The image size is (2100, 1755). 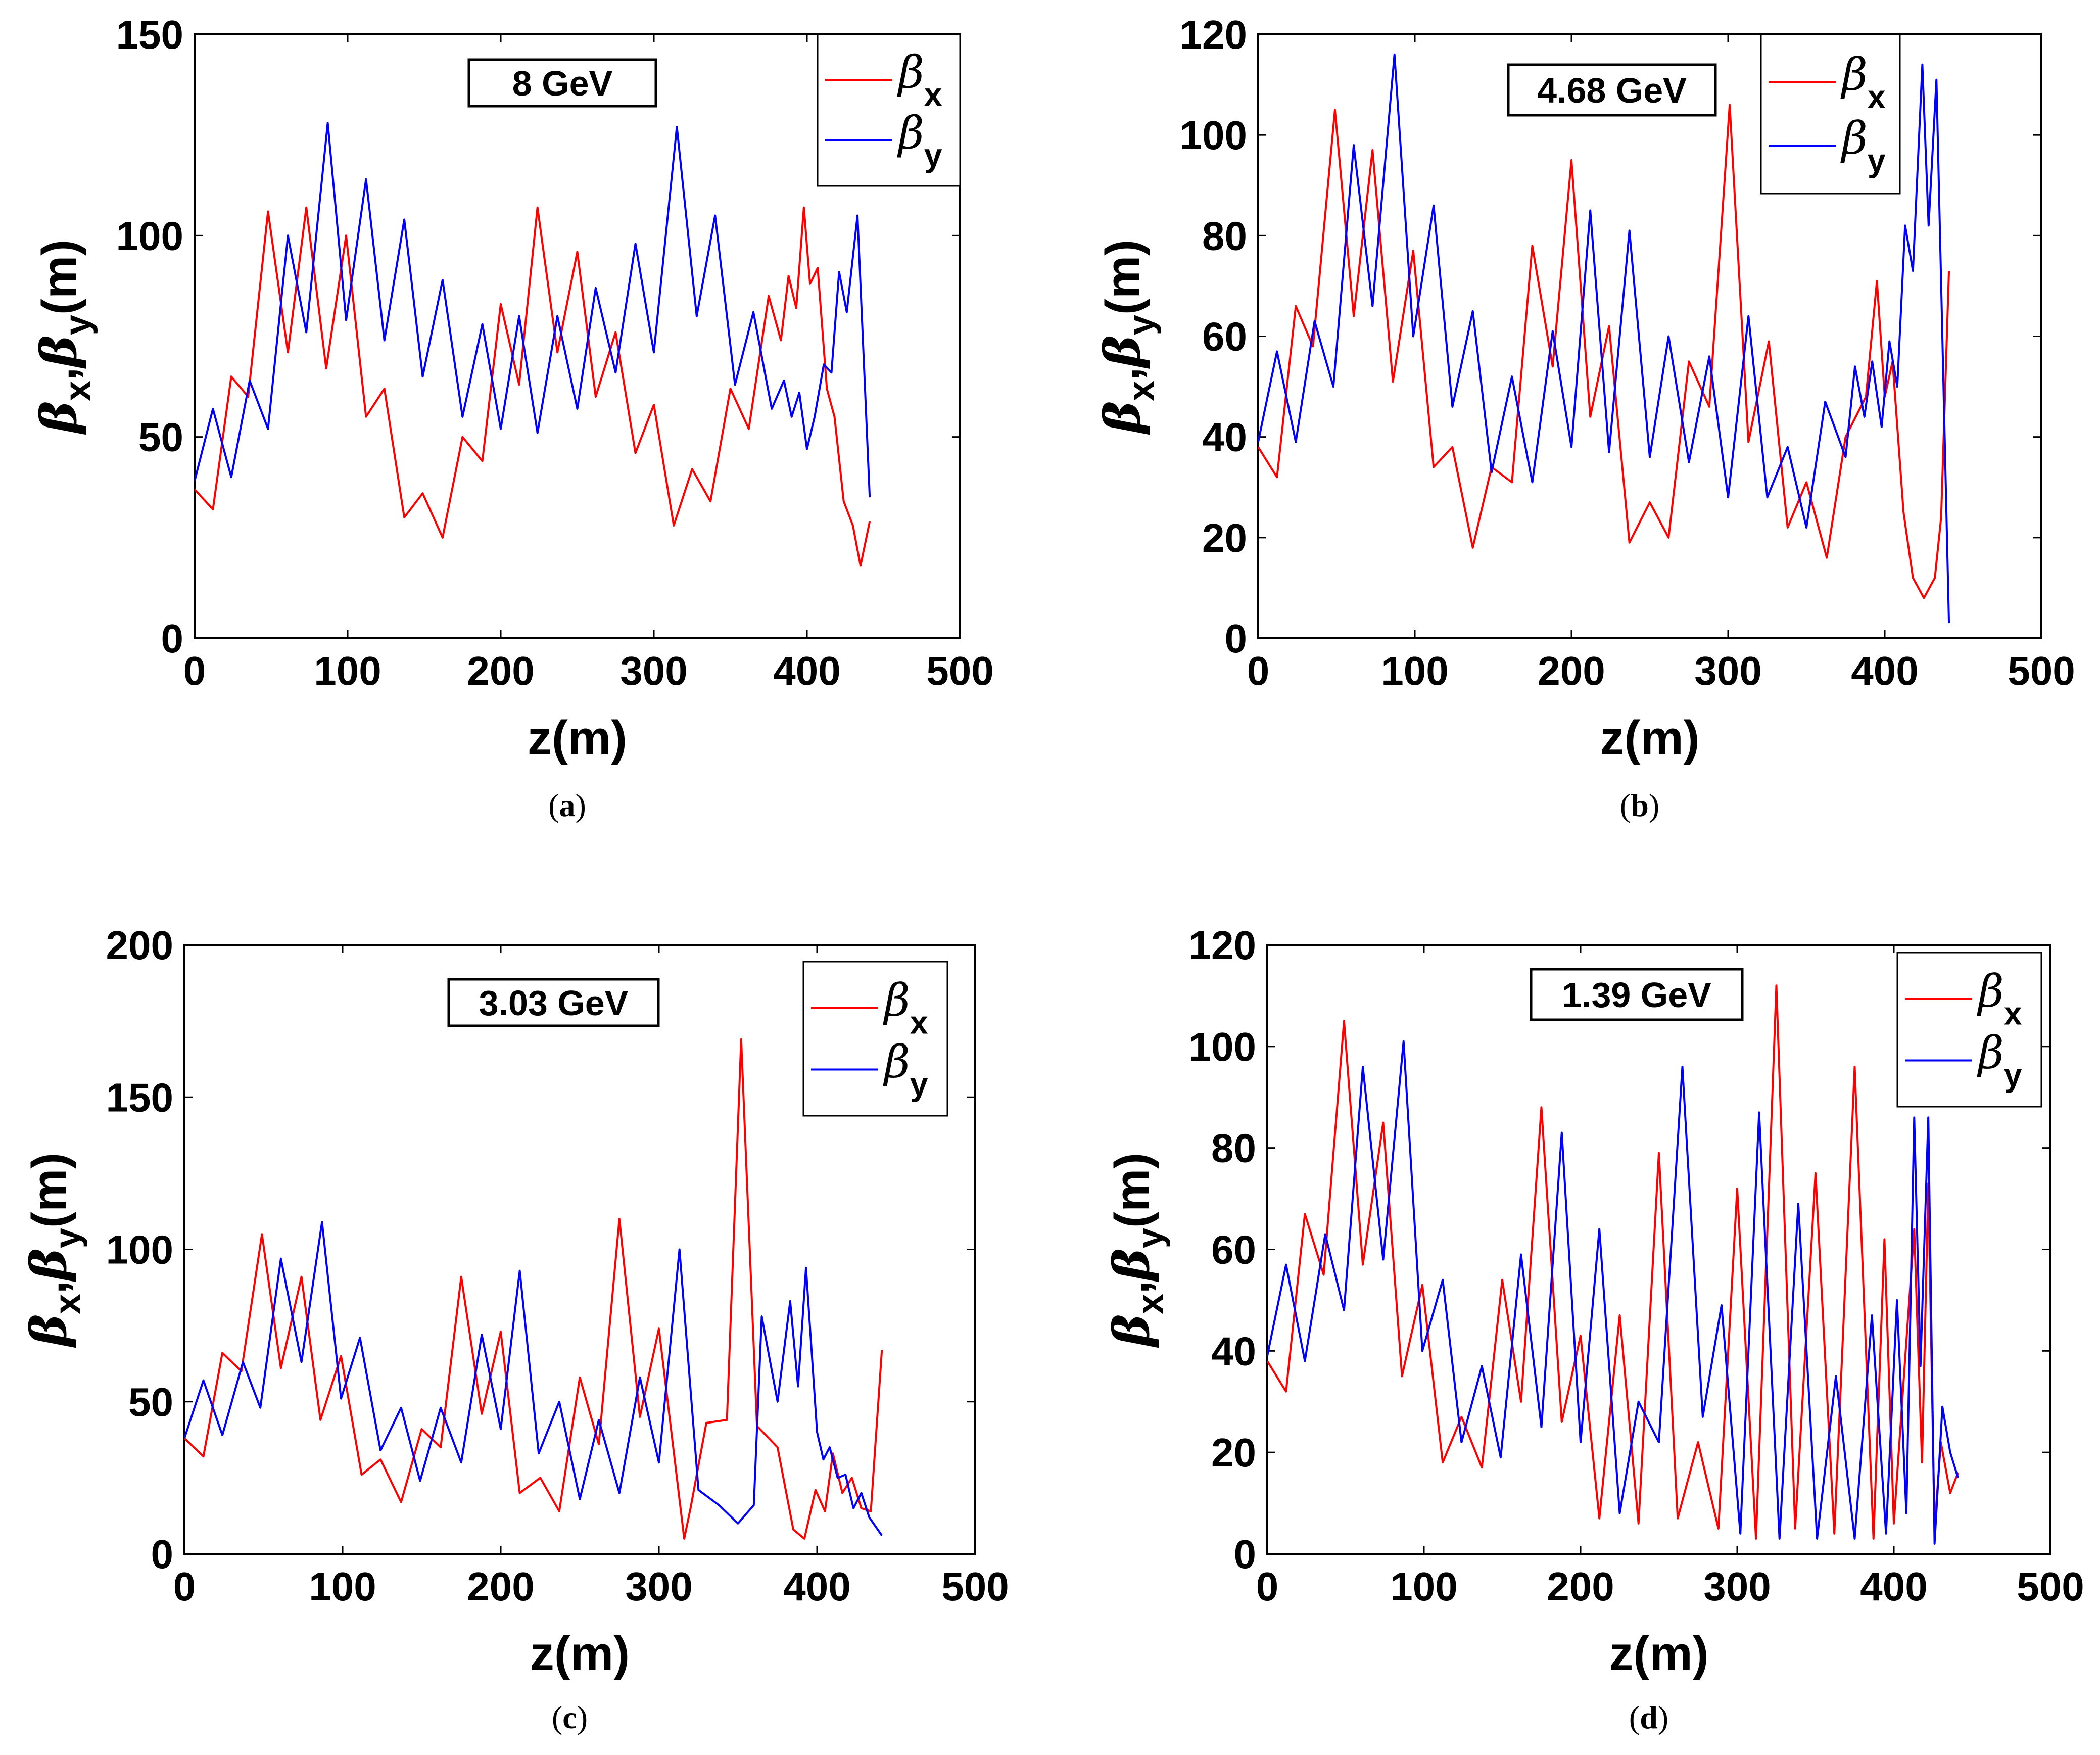 What do you see at coordinates (562, 83) in the screenshot?
I see `energy-label: 8 GeV` at bounding box center [562, 83].